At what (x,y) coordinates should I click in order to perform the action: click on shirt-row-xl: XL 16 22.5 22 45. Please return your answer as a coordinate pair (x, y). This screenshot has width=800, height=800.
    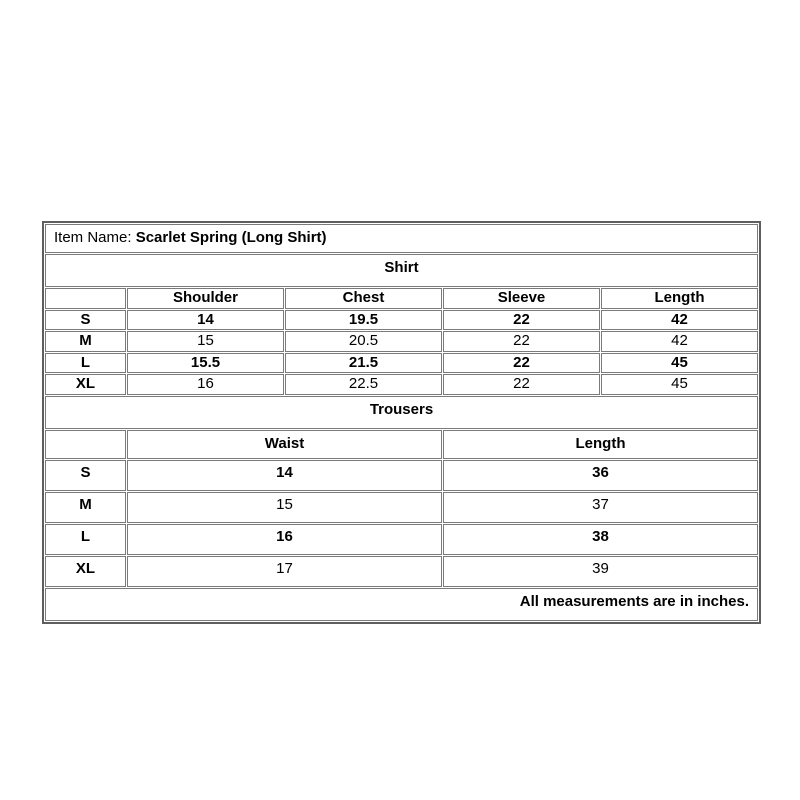
    Looking at the image, I should click on (401, 384).